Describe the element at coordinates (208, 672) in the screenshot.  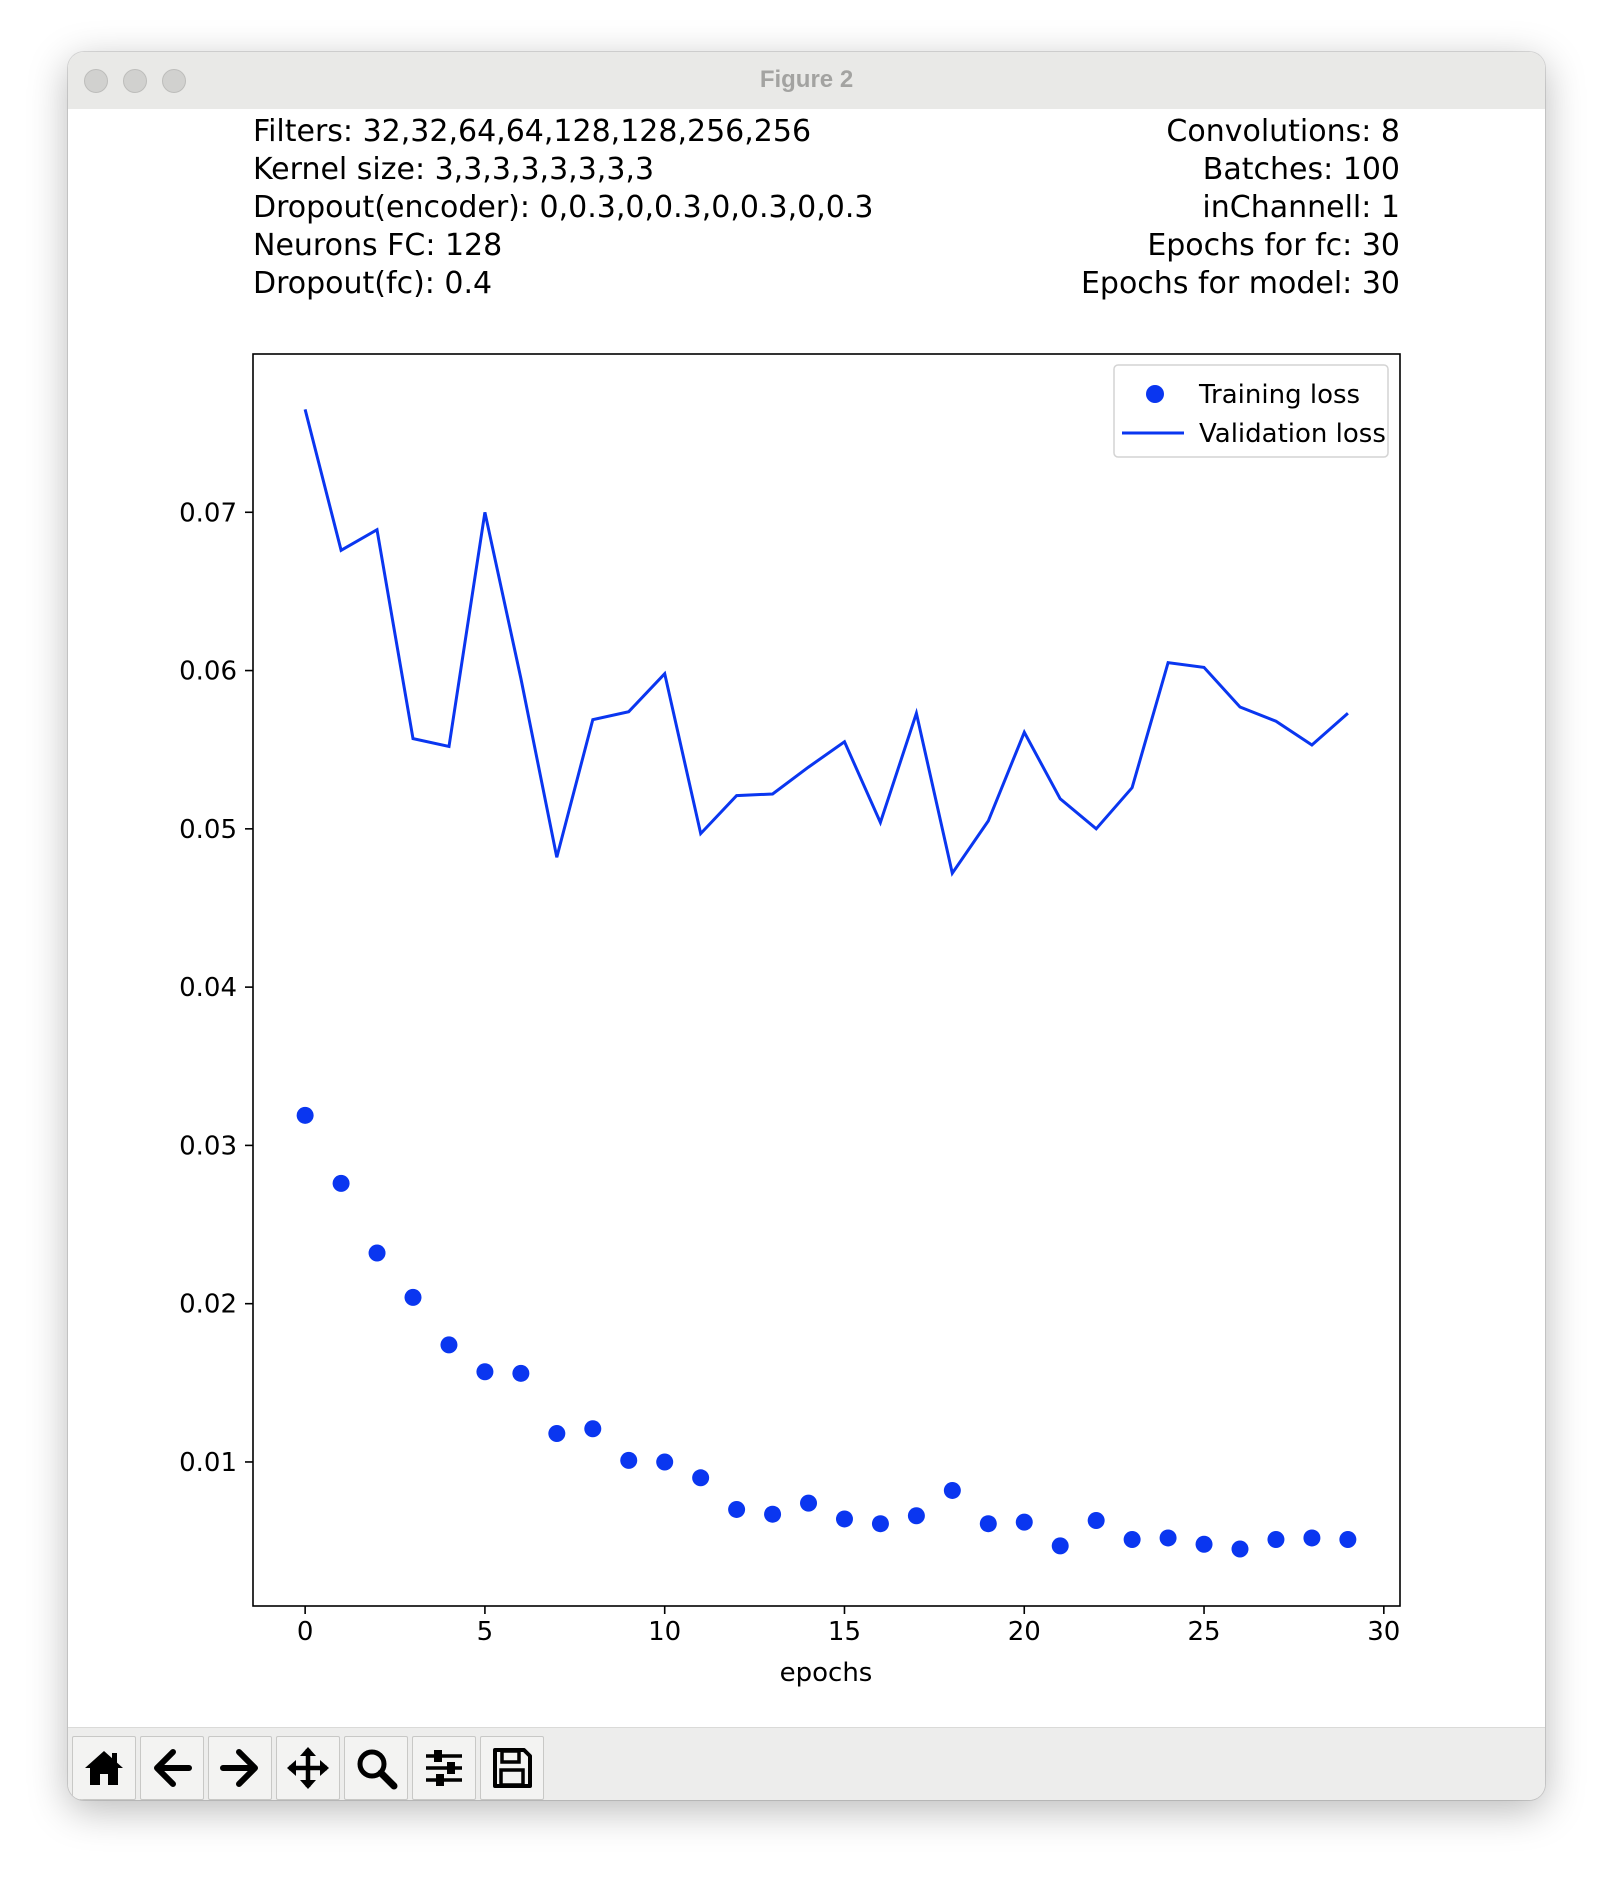
I see `y-tick-label: 0.06` at that location.